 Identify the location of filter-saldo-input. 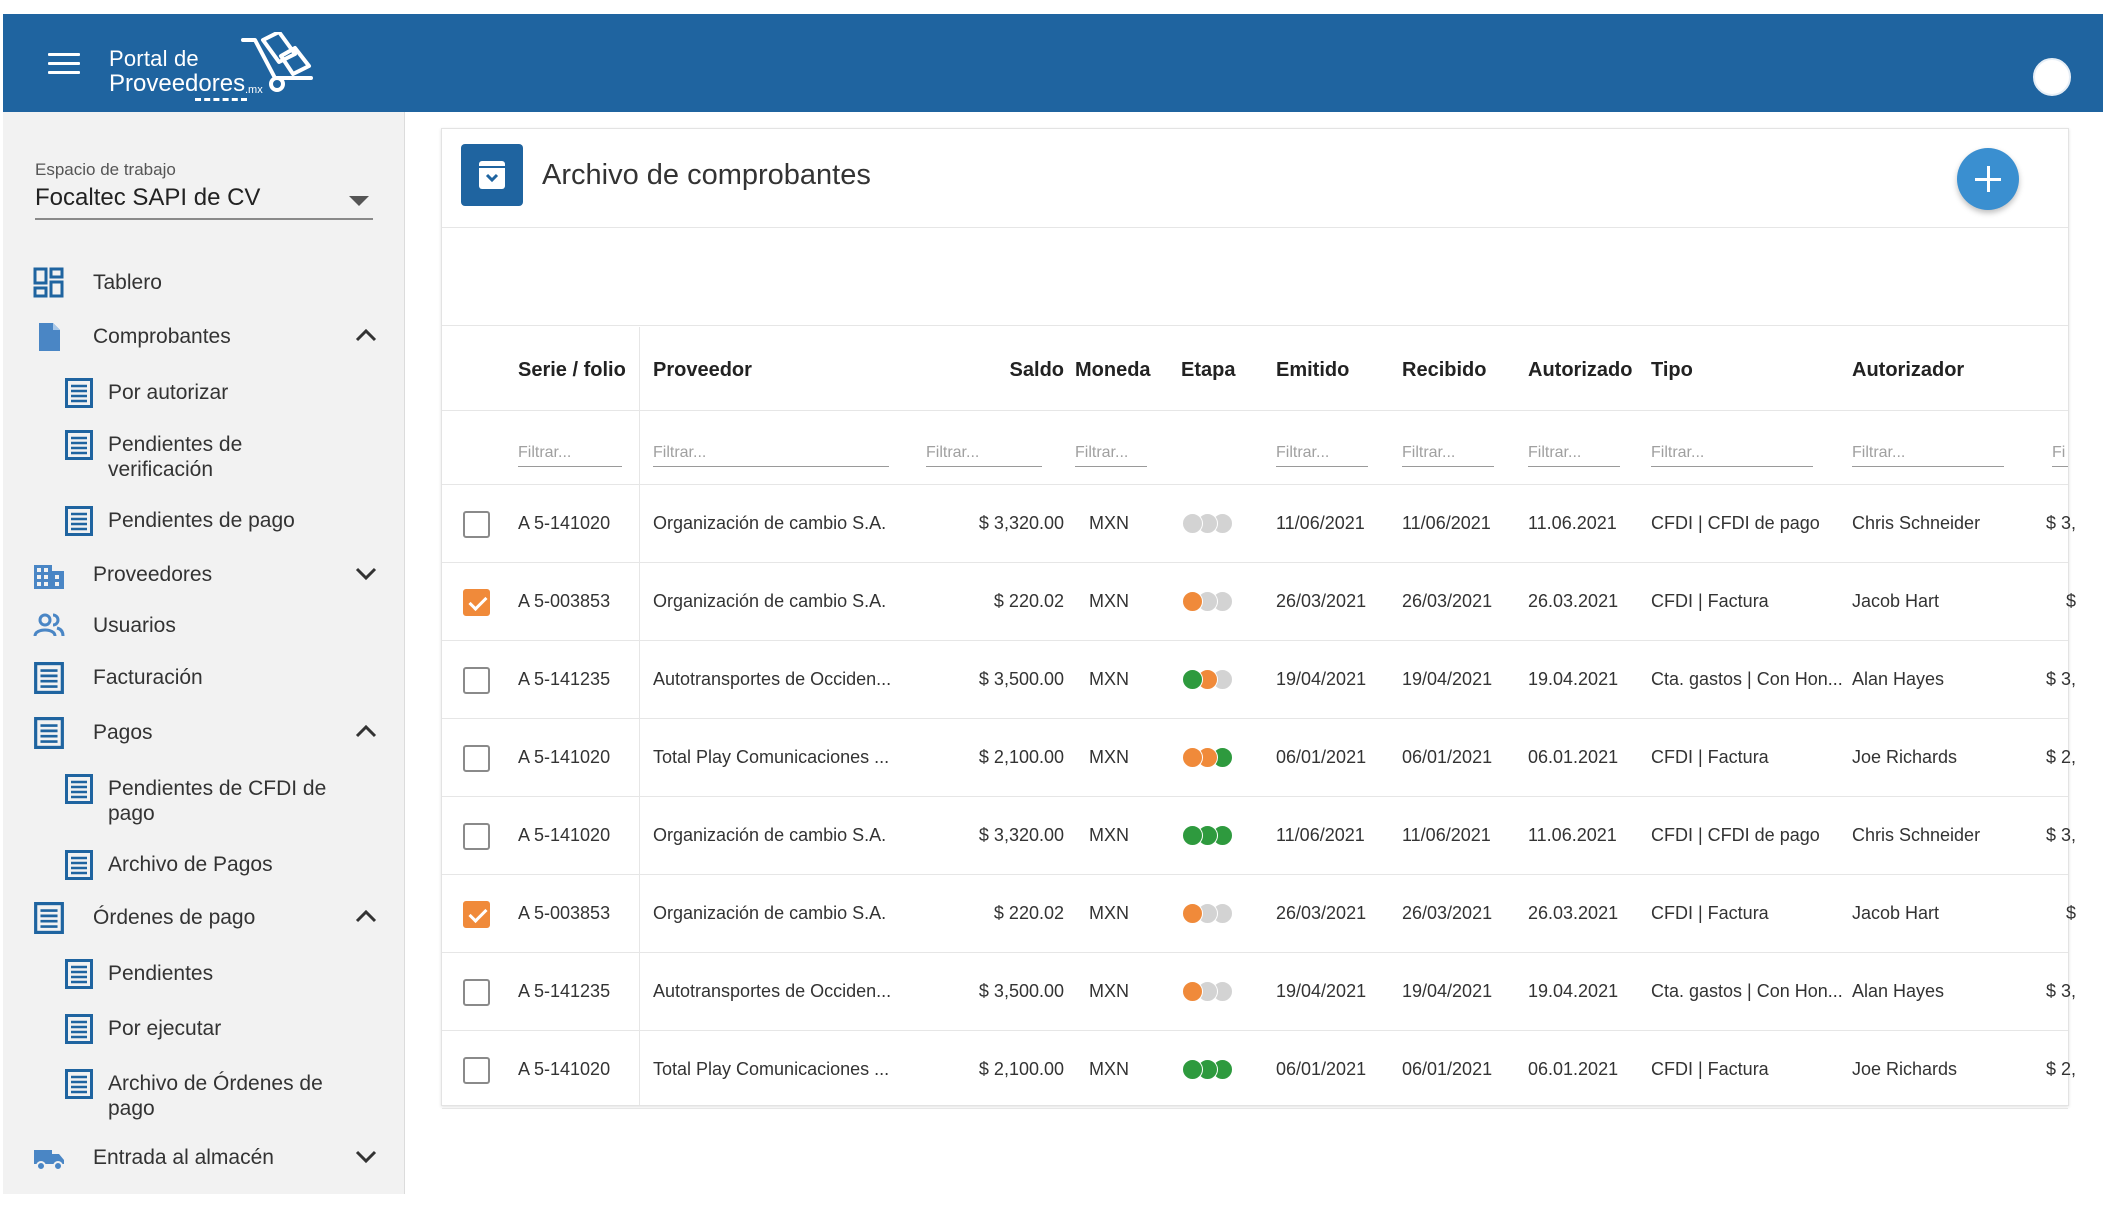
(984, 451).